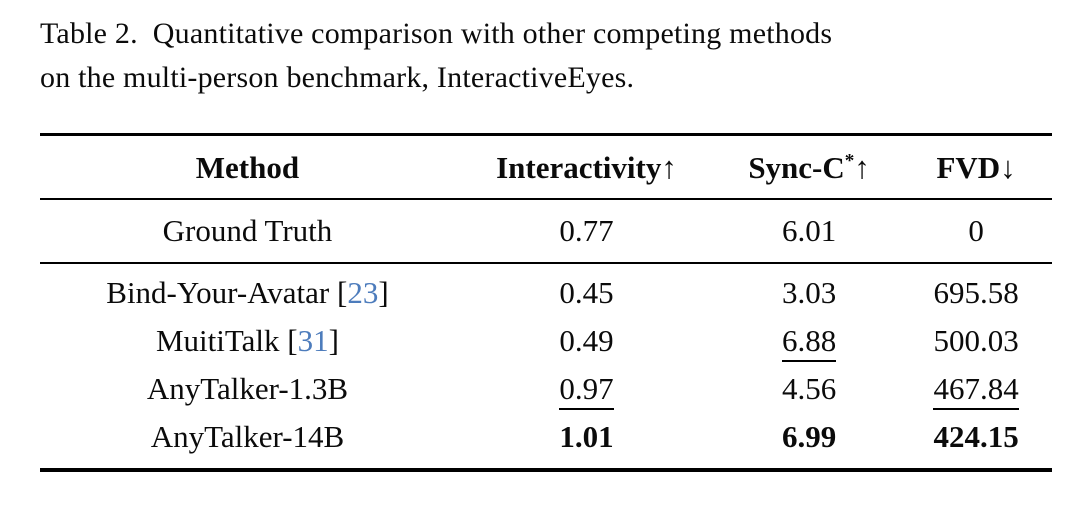 The width and height of the screenshot is (1080, 521). Describe the element at coordinates (89, 33) in the screenshot. I see `table-caption-label: Table 2.` at that location.